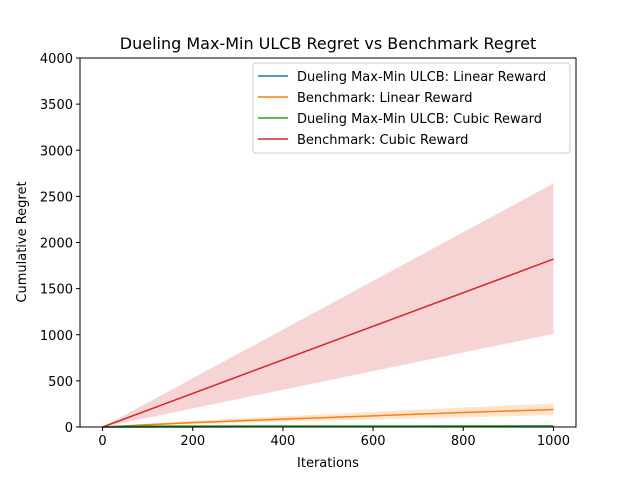 Image resolution: width=640 pixels, height=480 pixels. I want to click on y-tick-label: 1500, so click(56, 290).